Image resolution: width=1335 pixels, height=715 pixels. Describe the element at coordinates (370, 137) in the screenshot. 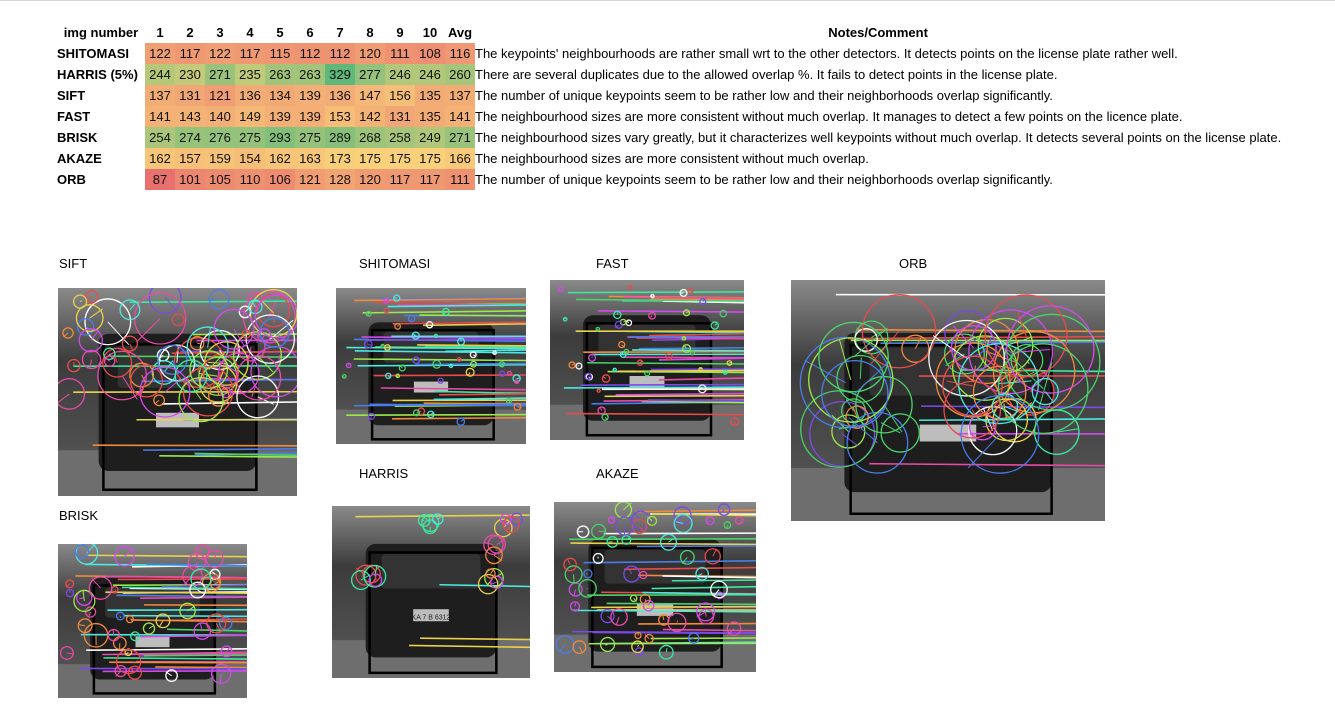

I see `count-cell: 268` at that location.